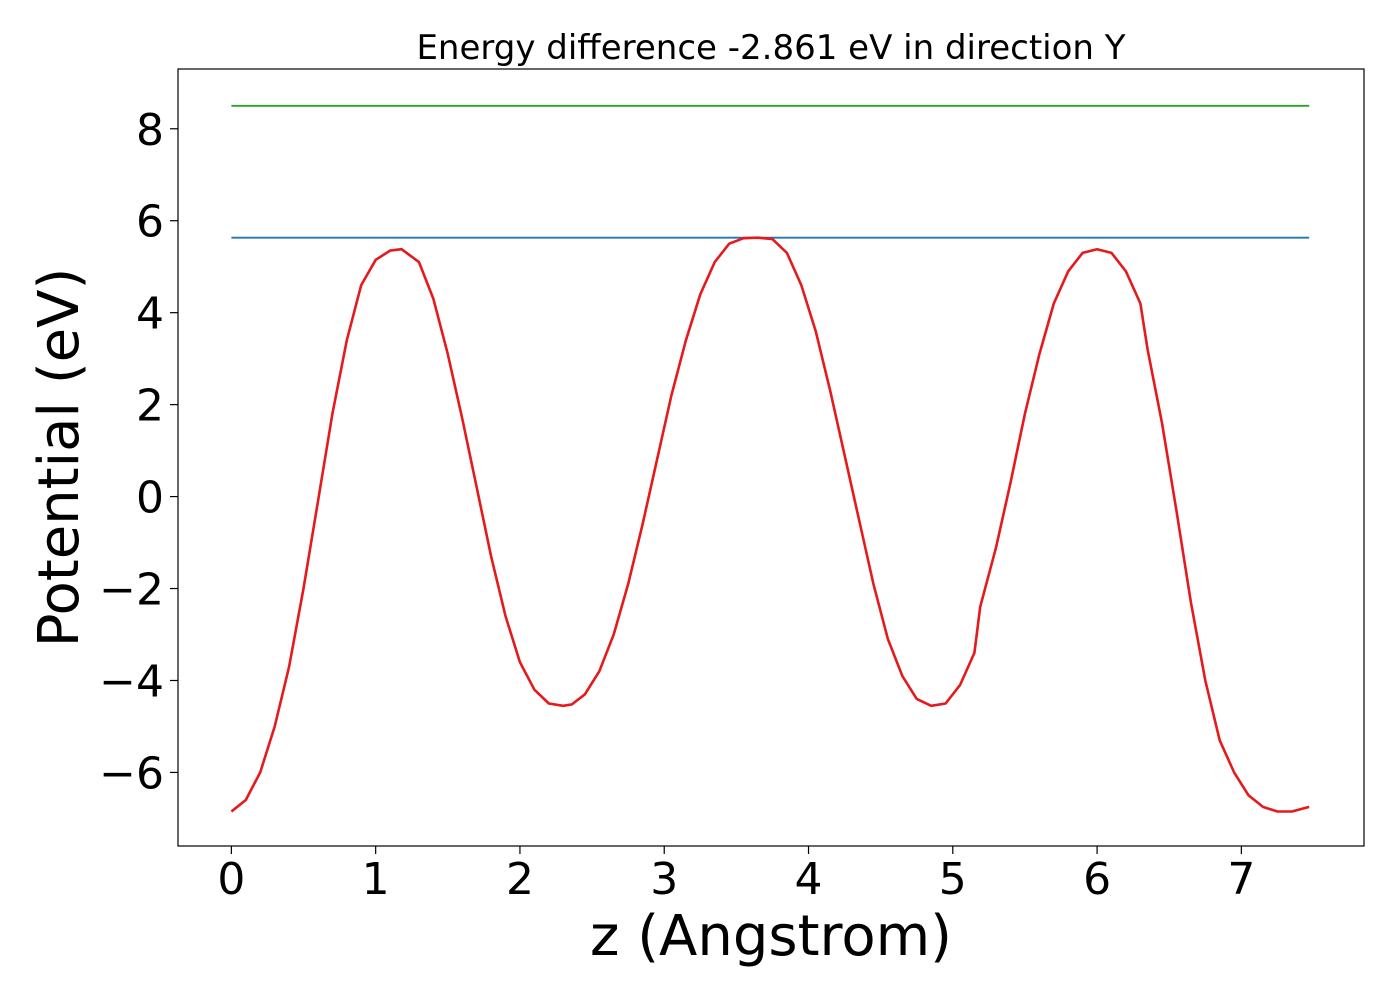 This screenshot has width=1400, height=1000. Describe the element at coordinates (771, 936) in the screenshot. I see `x-axis-label: z (Angstrom)` at that location.